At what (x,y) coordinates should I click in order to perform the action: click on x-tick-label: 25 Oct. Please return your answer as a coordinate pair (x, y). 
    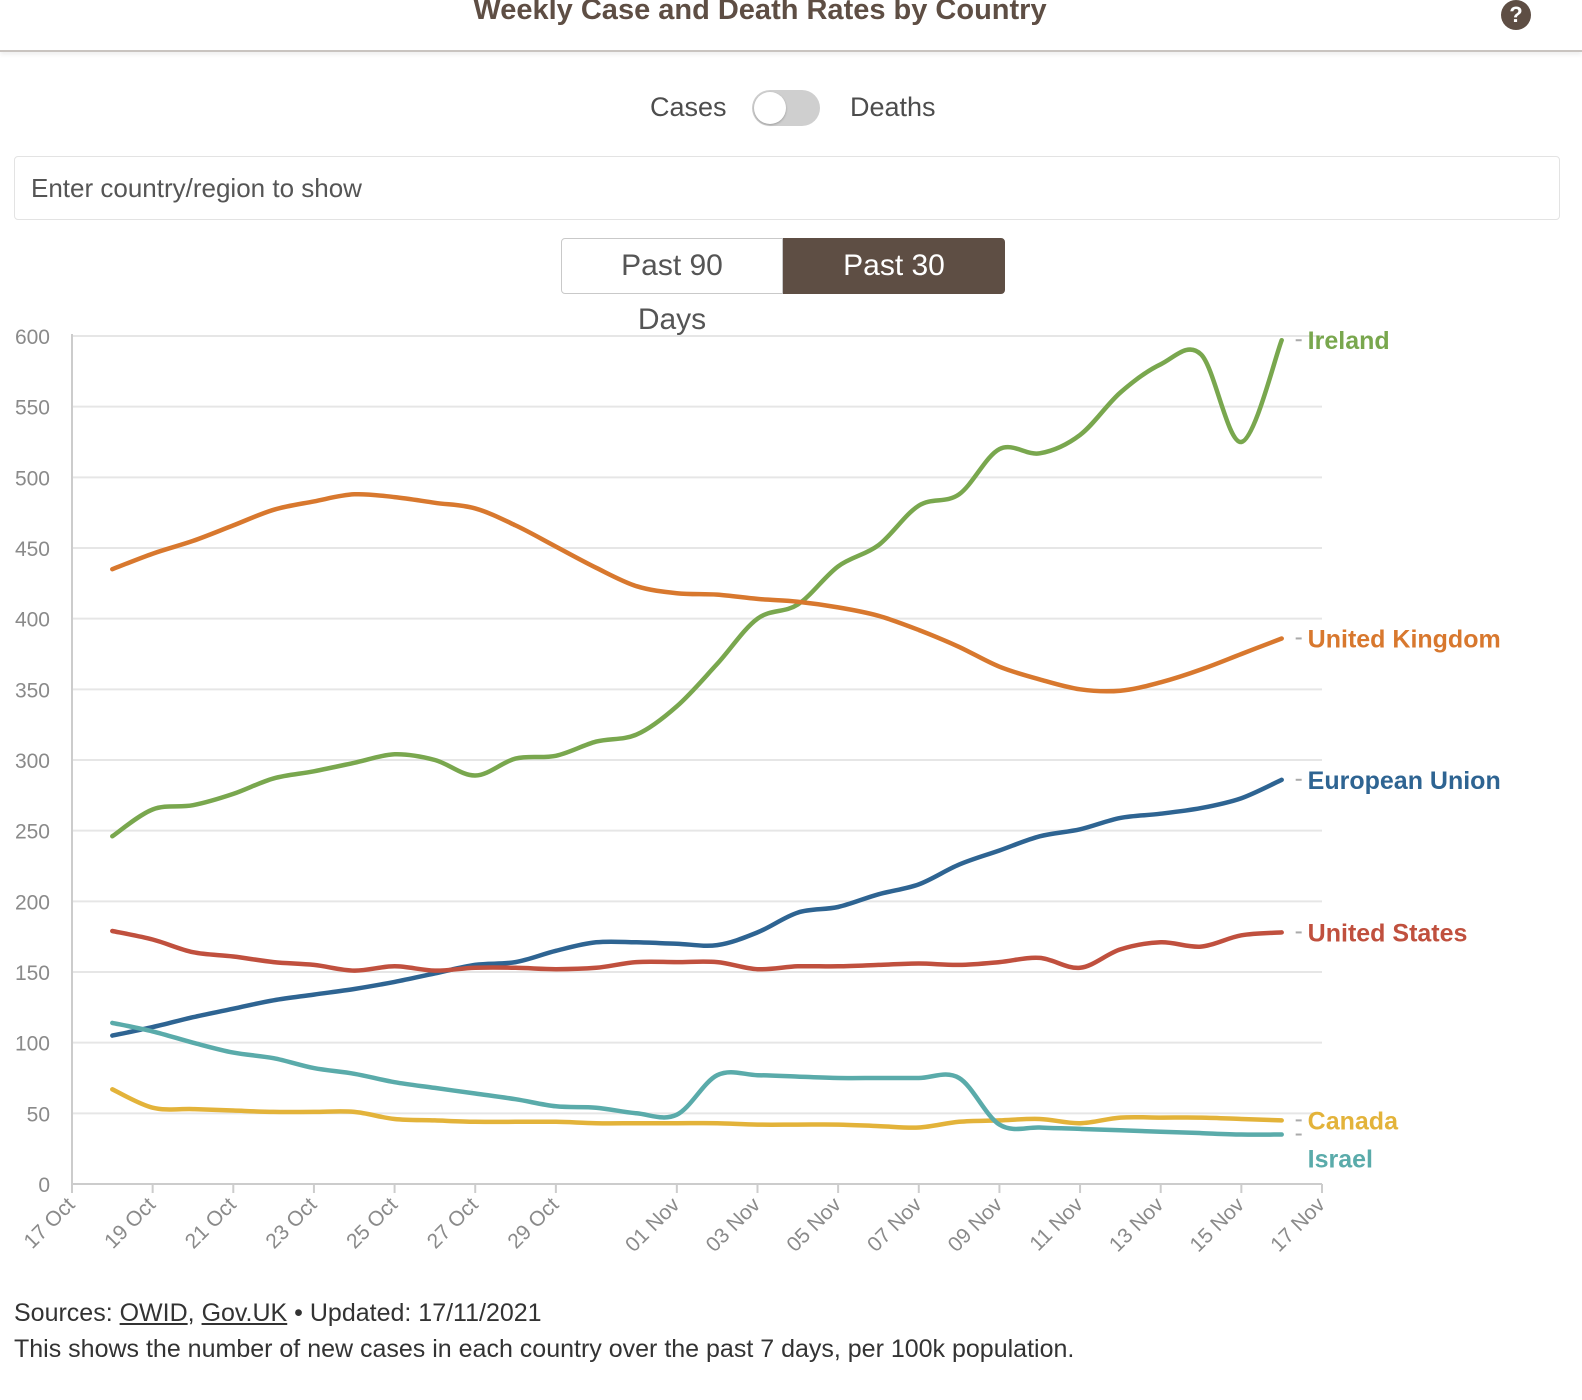
    Looking at the image, I should click on (372, 1223).